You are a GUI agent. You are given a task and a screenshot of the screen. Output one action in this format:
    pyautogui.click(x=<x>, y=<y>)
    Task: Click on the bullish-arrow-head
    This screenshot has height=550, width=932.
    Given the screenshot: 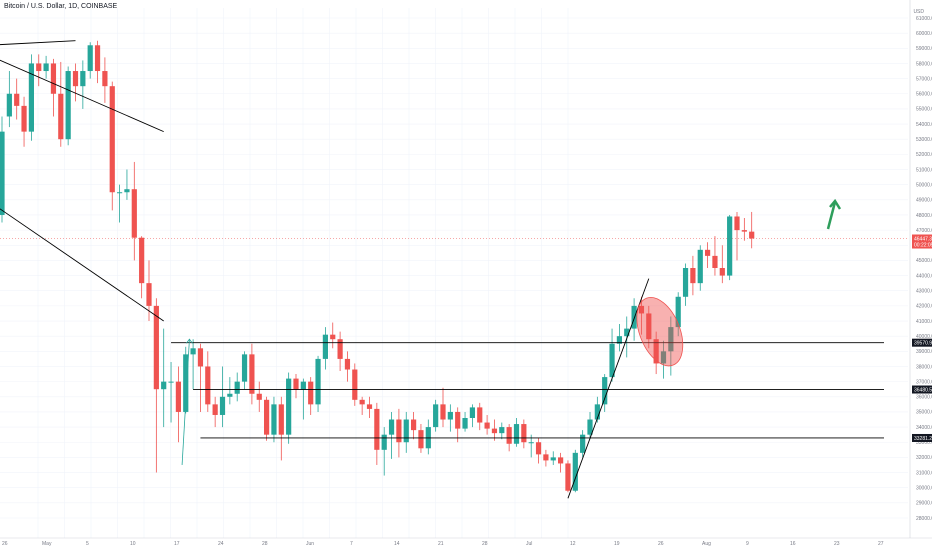 What is the action you would take?
    pyautogui.click(x=835, y=204)
    